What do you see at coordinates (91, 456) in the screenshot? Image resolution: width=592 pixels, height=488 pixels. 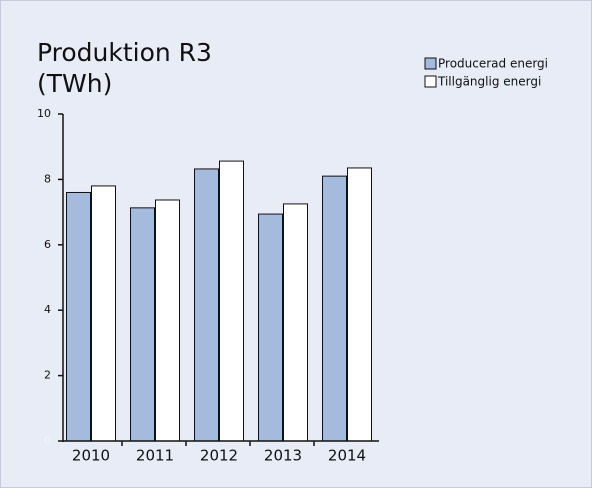 I see `x-tick-label: 2010` at bounding box center [91, 456].